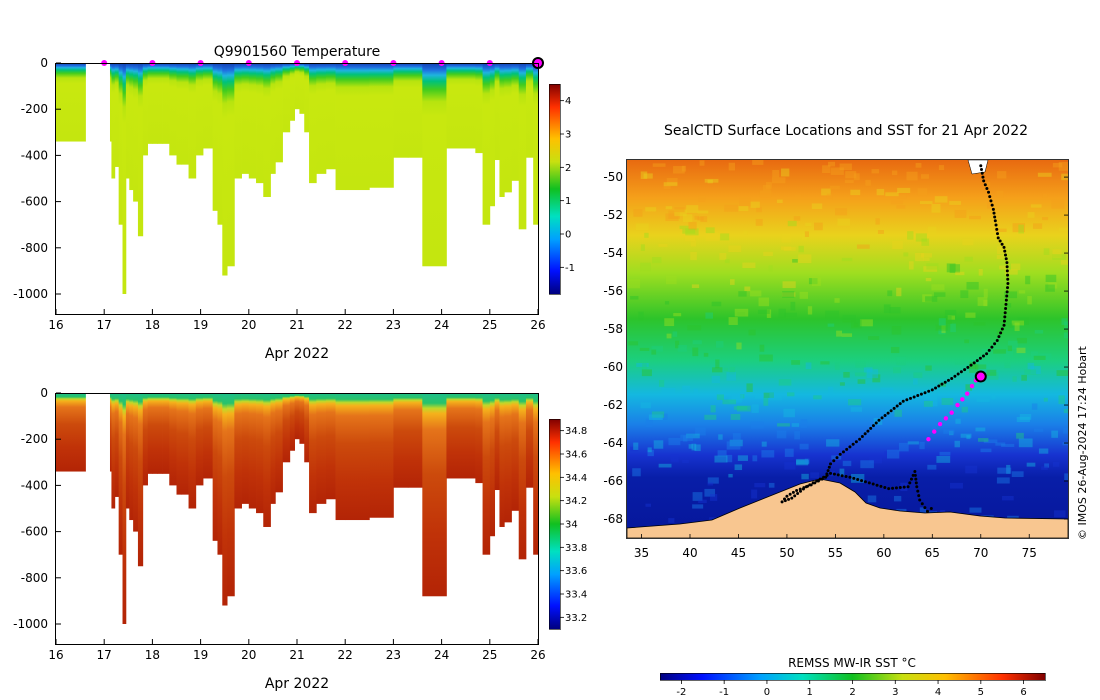 The width and height of the screenshot is (1100, 700). What do you see at coordinates (613, 367) in the screenshot?
I see `map-y-tick-label: -60` at bounding box center [613, 367].